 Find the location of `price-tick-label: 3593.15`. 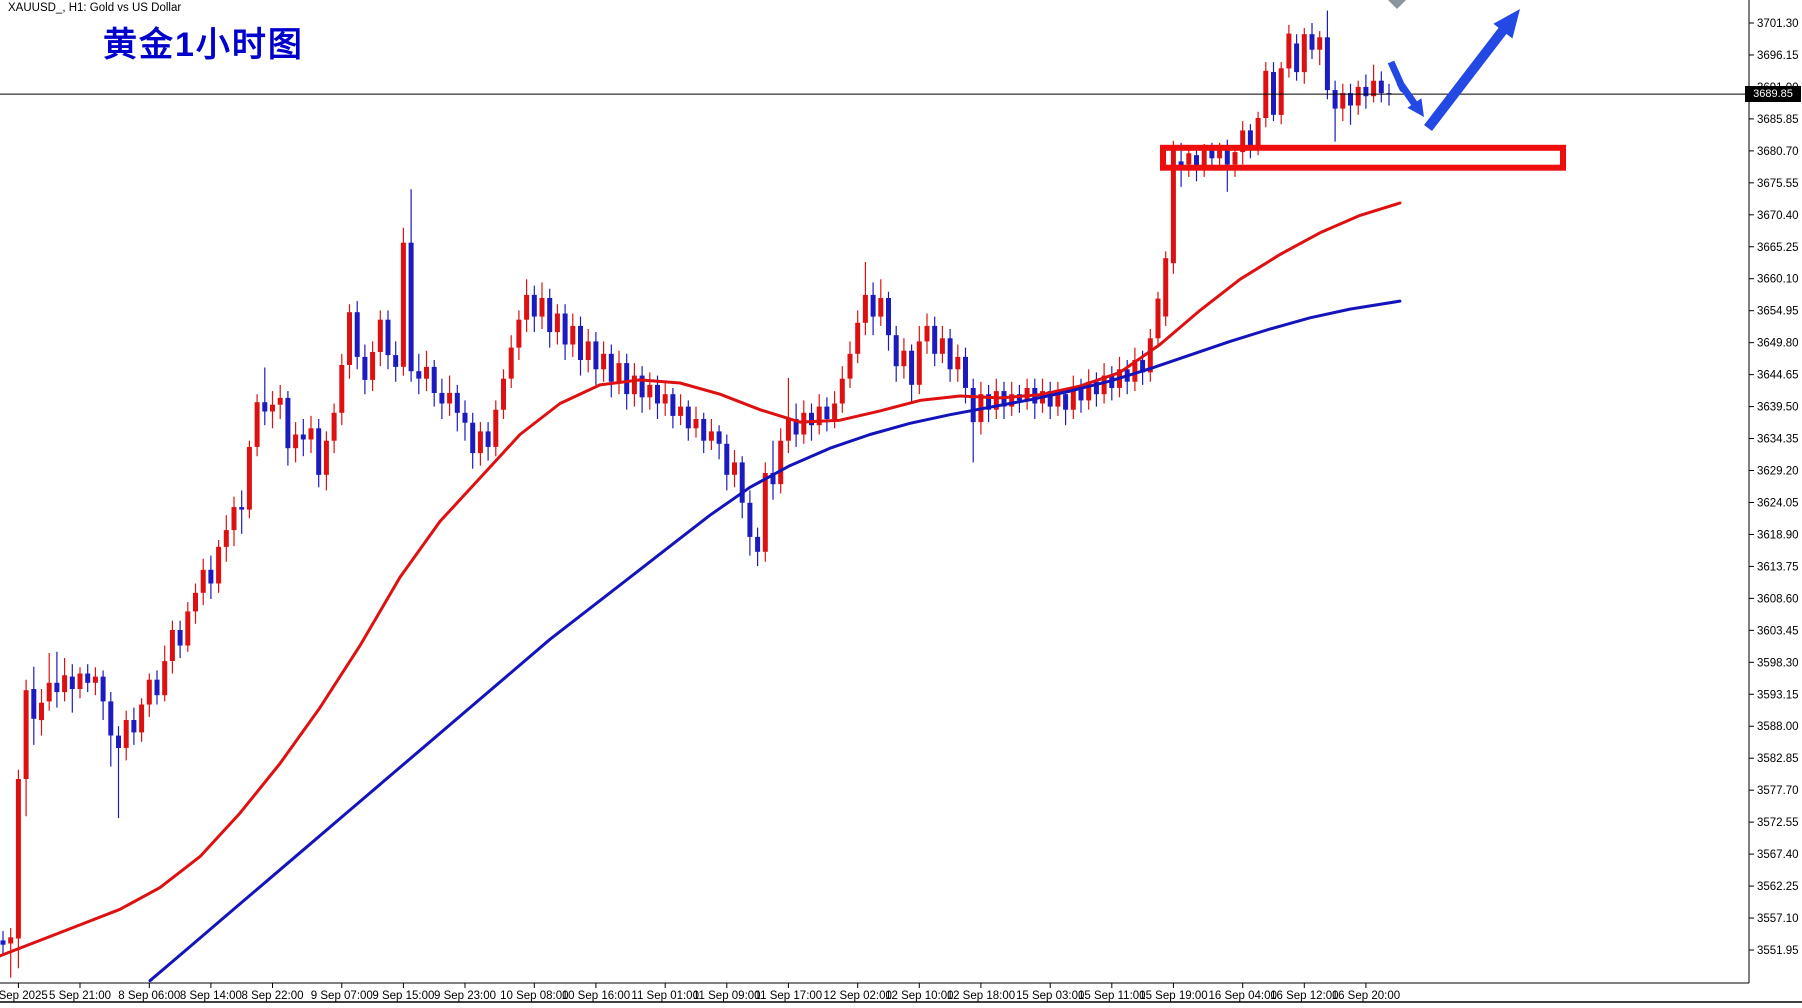

price-tick-label: 3593.15 is located at coordinates (1778, 695).